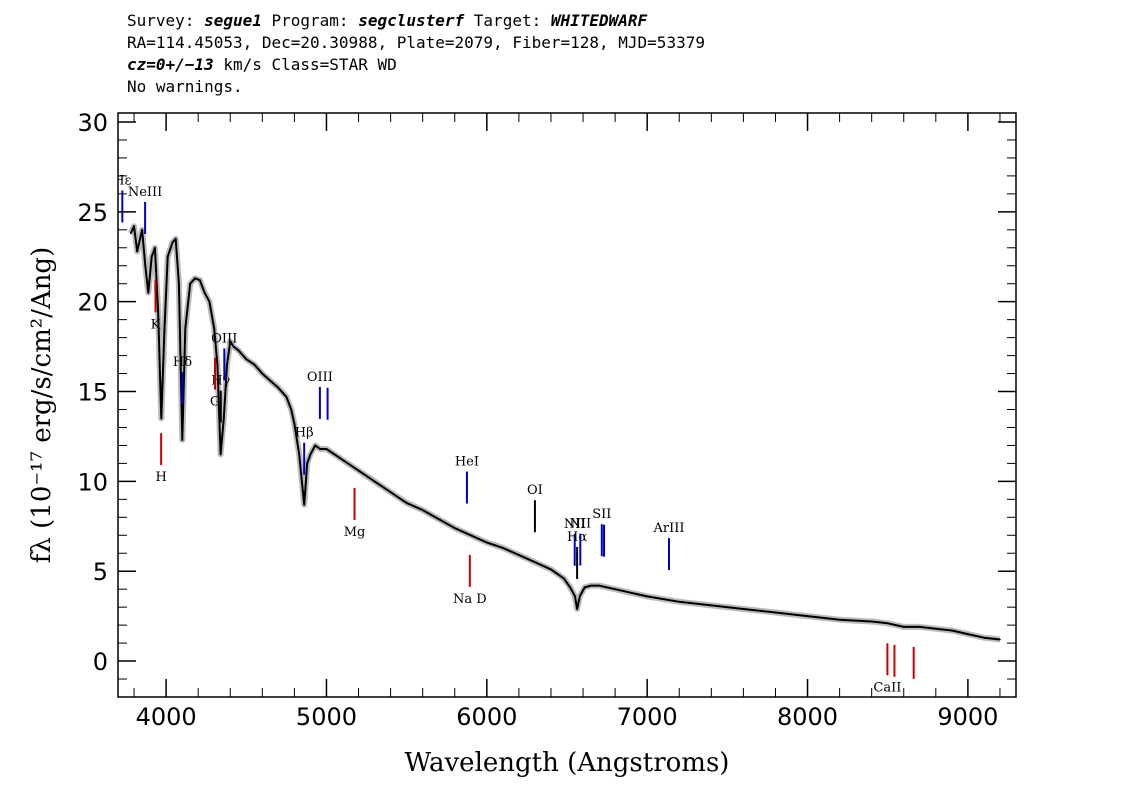  I want to click on x-tick-label: 7000, so click(647, 717).